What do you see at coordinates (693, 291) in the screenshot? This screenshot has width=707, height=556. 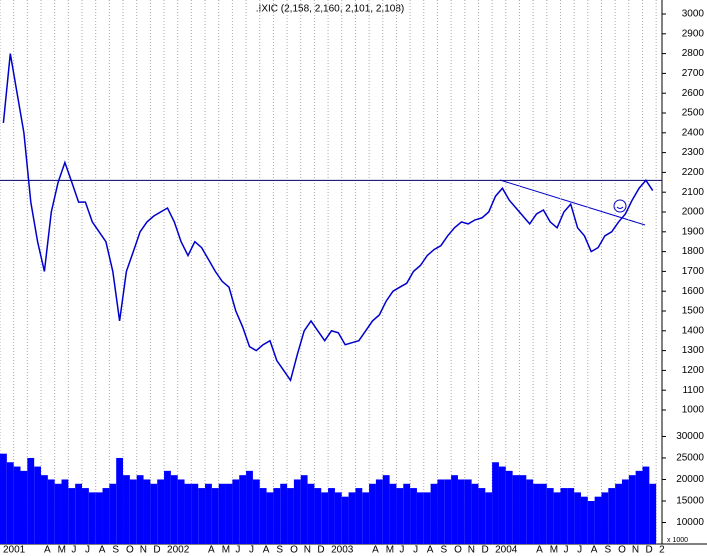 I see `y-tick-label: 1600` at bounding box center [693, 291].